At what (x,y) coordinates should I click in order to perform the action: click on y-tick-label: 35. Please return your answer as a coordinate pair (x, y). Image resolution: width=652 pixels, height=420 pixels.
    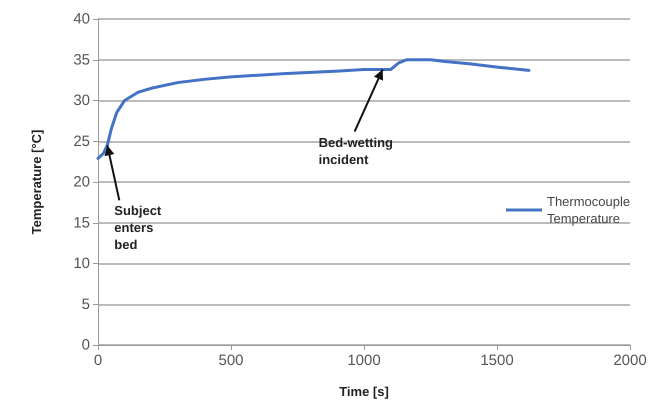
    Looking at the image, I should click on (81, 59).